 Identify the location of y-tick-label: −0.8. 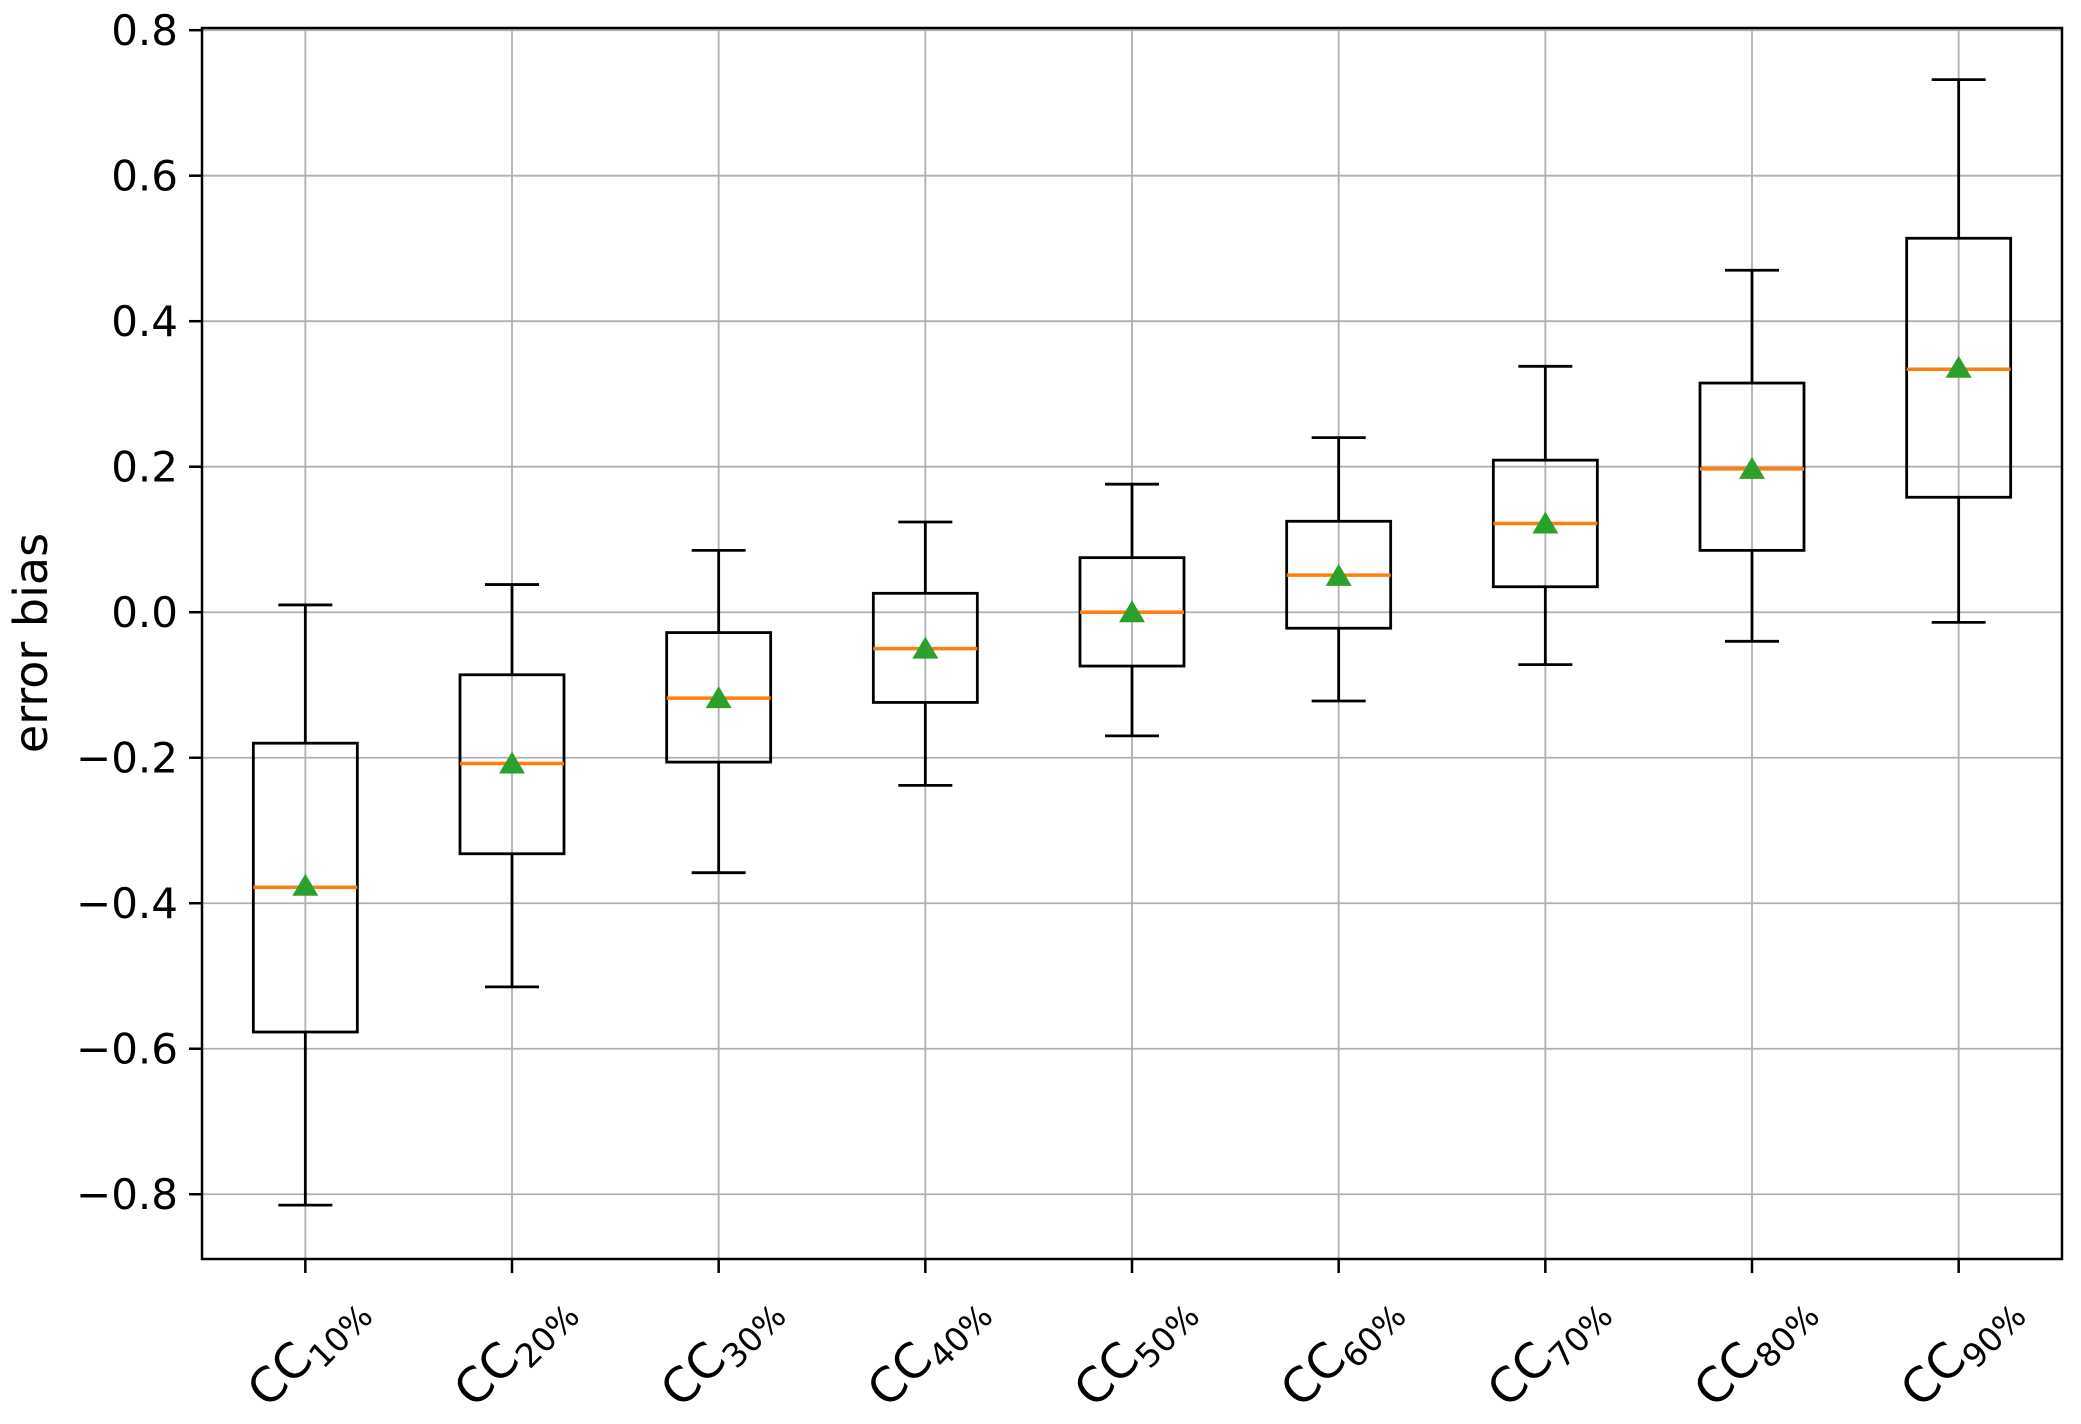
(127, 1194).